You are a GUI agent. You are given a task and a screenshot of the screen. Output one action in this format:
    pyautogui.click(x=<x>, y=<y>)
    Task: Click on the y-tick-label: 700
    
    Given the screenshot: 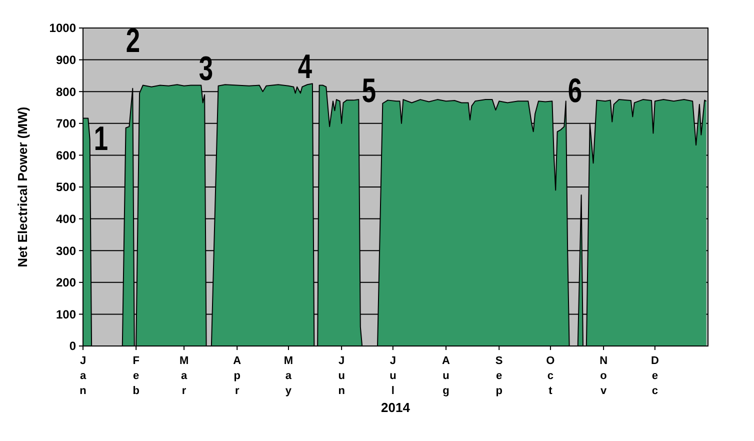 What is the action you would take?
    pyautogui.click(x=66, y=123)
    